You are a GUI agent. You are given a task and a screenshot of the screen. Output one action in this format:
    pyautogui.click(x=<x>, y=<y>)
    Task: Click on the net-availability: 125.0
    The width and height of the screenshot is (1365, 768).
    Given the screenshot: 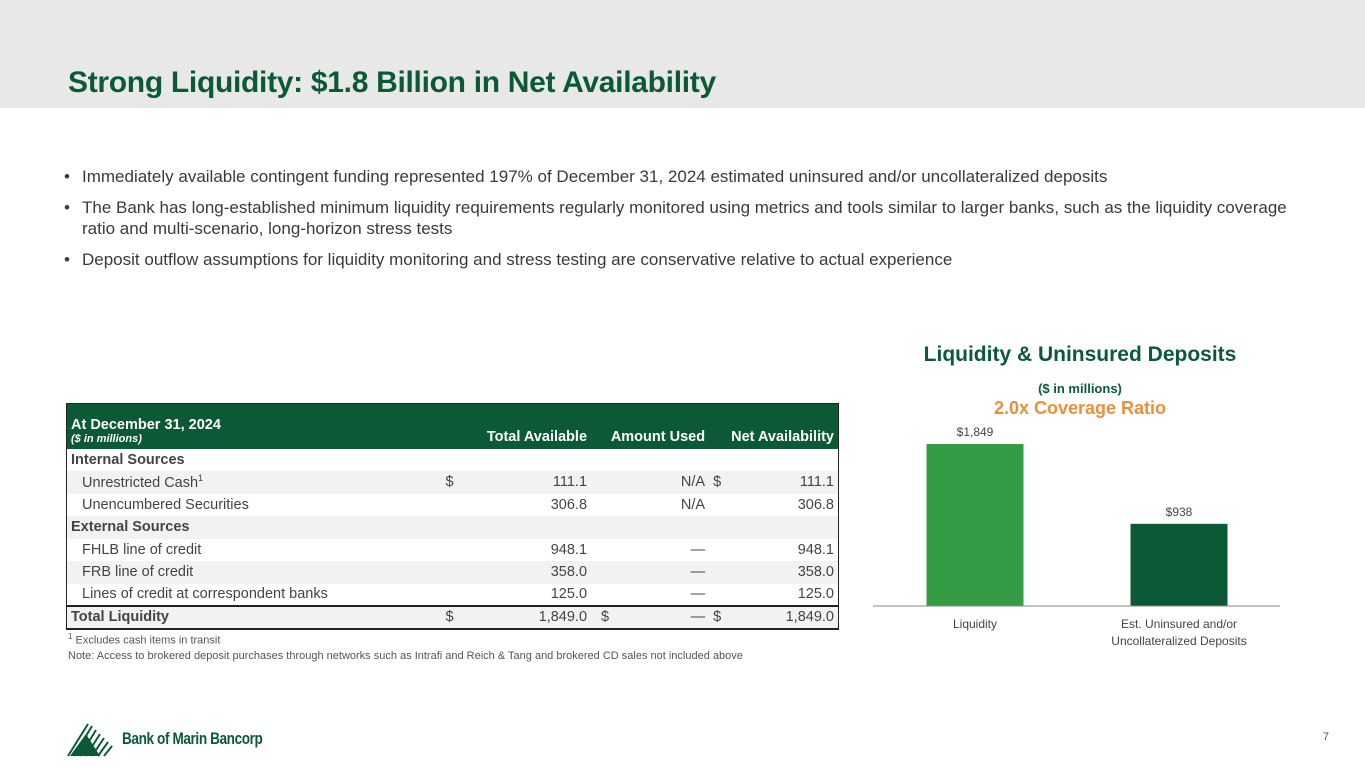 What is the action you would take?
    pyautogui.click(x=815, y=594)
    